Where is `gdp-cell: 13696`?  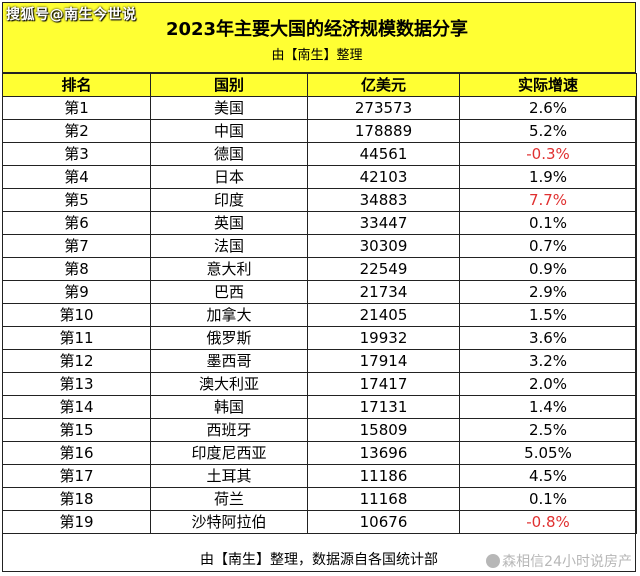
gdp-cell: 13696 is located at coordinates (383, 453).